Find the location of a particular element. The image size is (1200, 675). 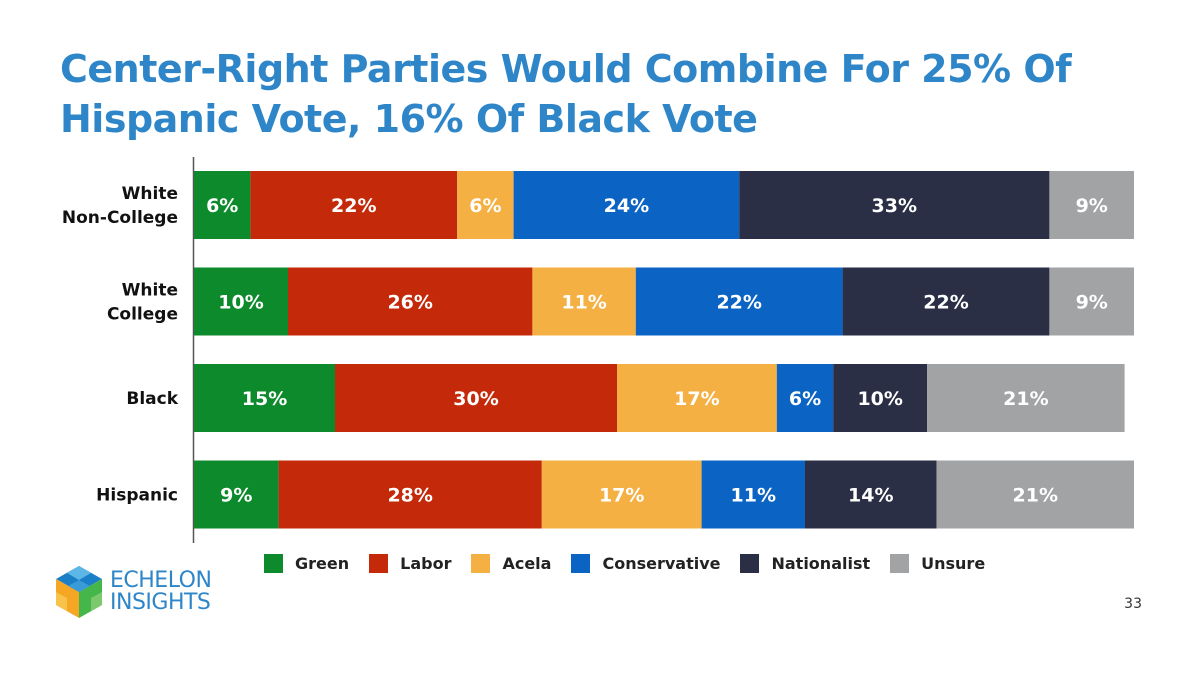

legend-item-unsure: Unsure is located at coordinates (937, 563).